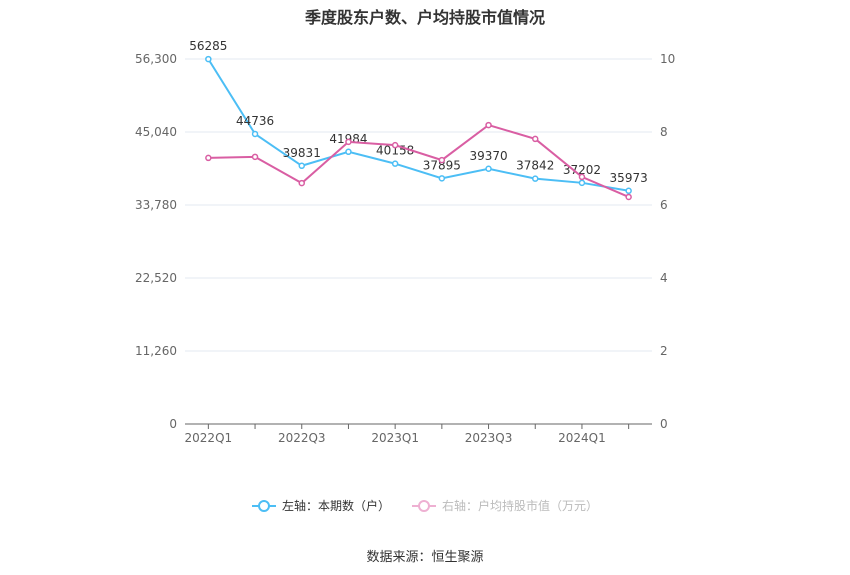 This screenshot has width=850, height=575. Describe the element at coordinates (488, 156) in the screenshot. I see `data-label: 39370` at that location.